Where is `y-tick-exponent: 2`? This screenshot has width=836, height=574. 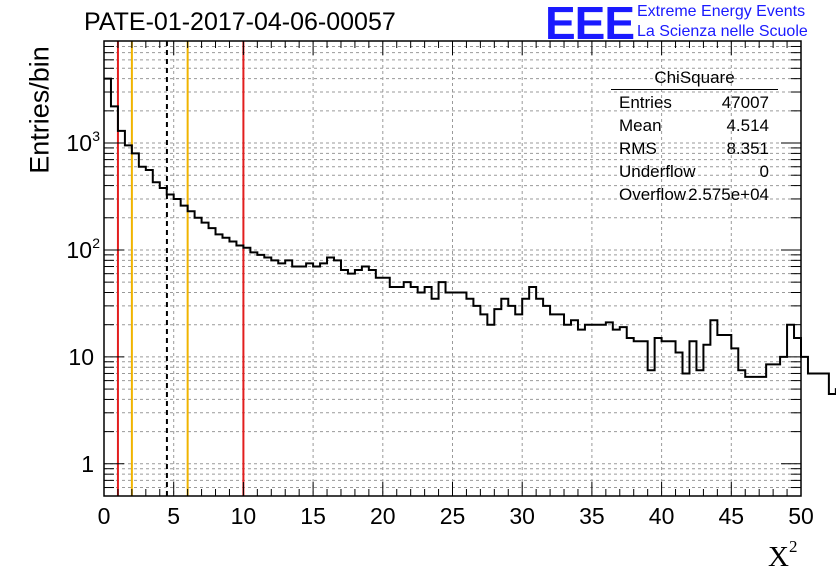
y-tick-exponent: 2 is located at coordinates (96, 243).